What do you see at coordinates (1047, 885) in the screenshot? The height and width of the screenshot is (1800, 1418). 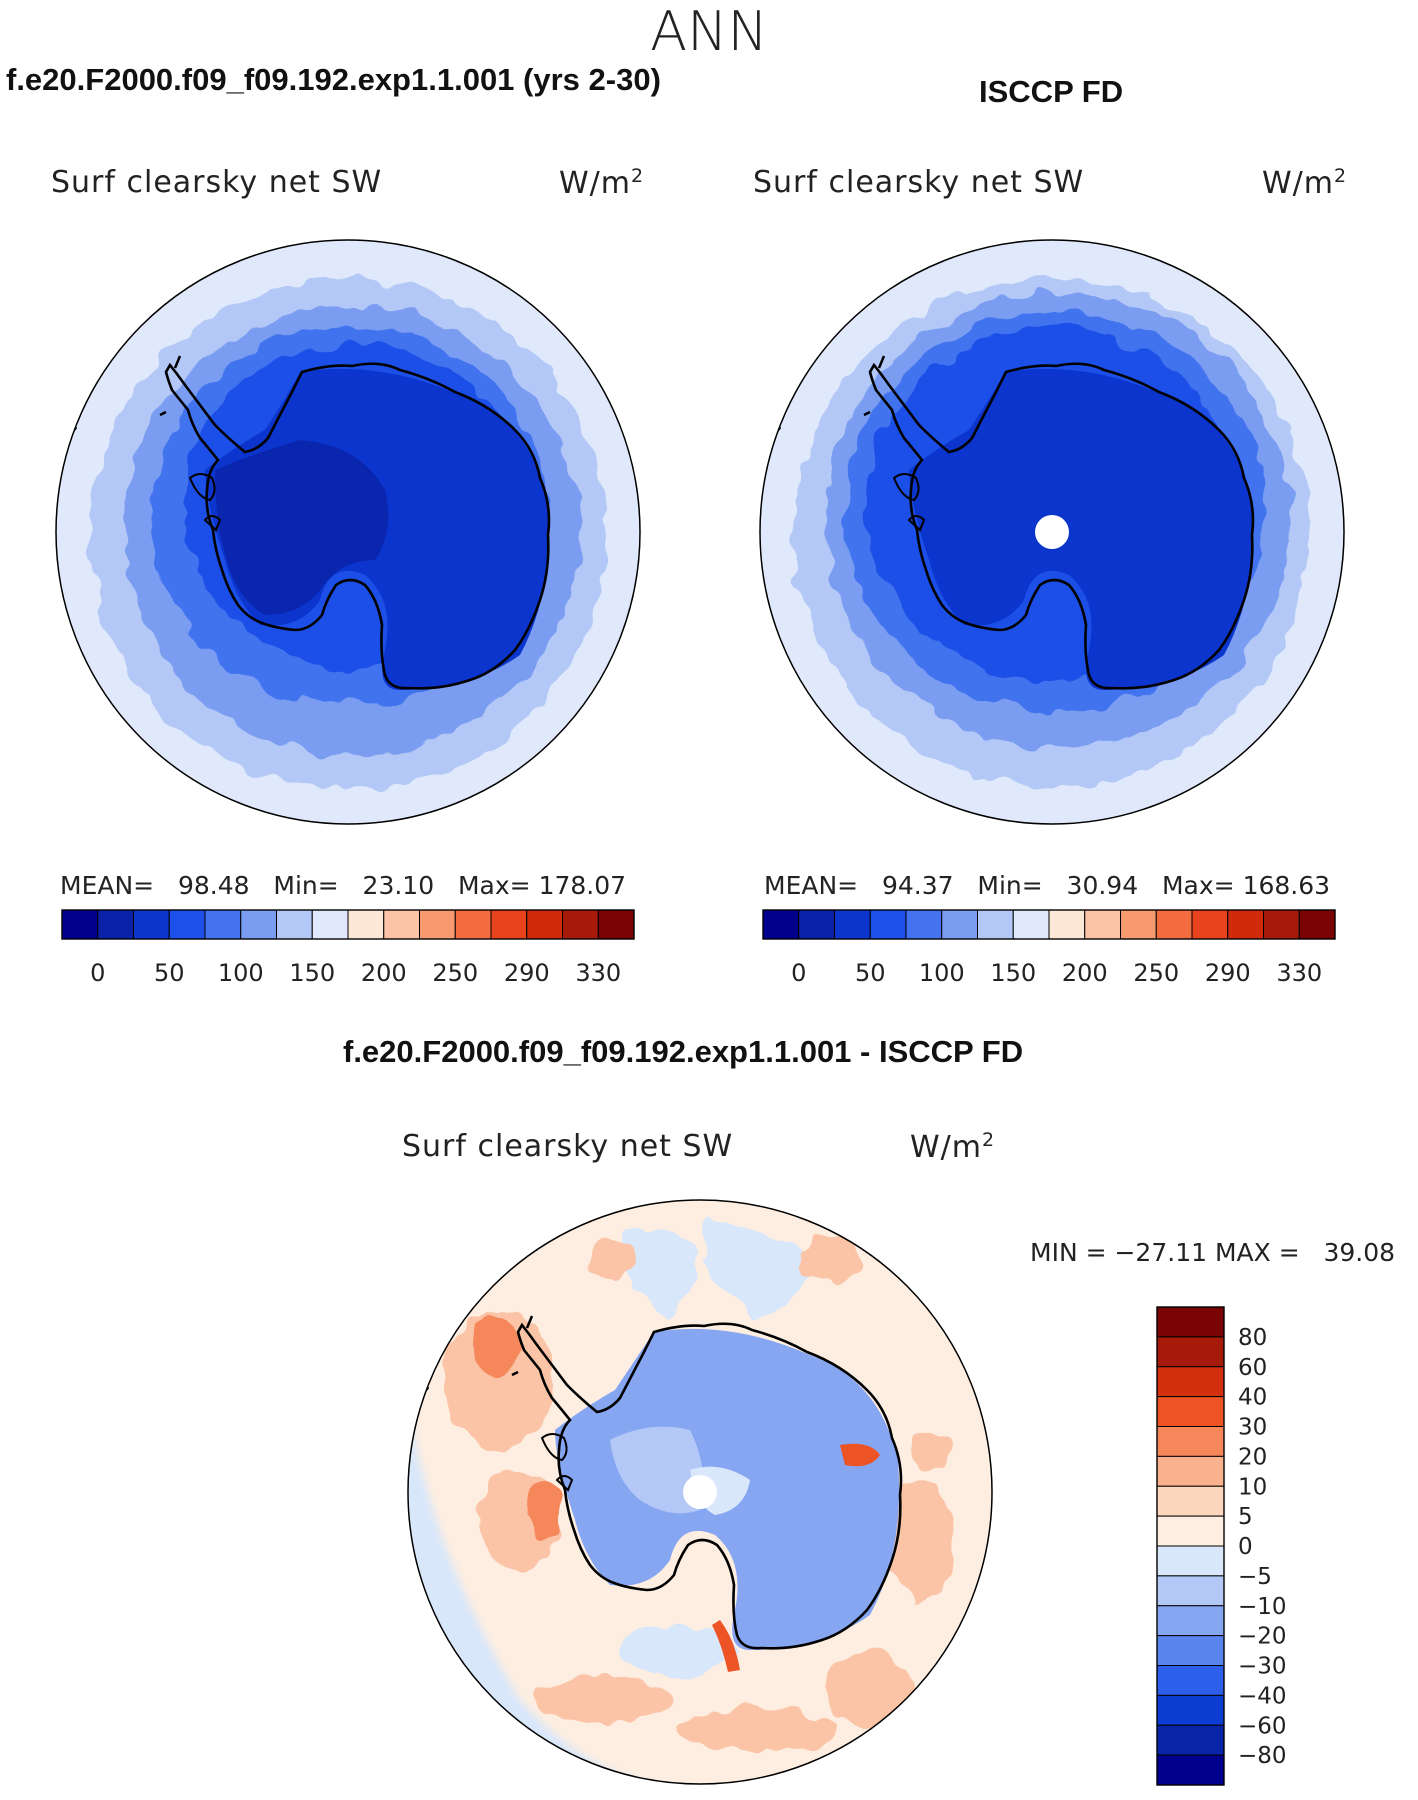 I see `obs-stats: MEAN= 94.37 Min= 30.94 Max= 168.63` at bounding box center [1047, 885].